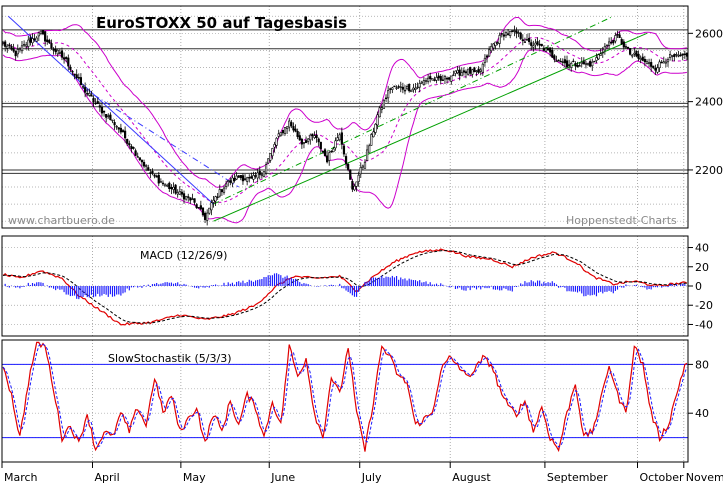  Describe the element at coordinates (345, 287) in the screenshot. I see `macd-signal-line` at that location.